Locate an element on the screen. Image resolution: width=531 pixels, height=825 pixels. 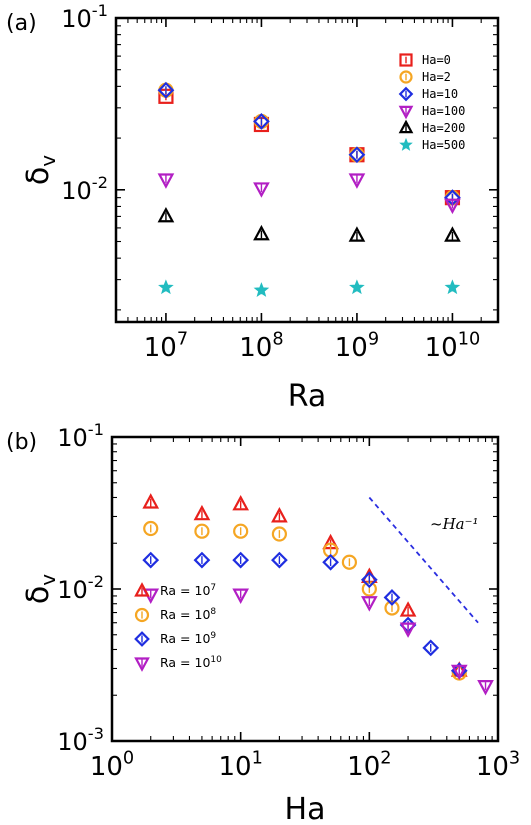
y-tick-label: 10⁻³ is located at coordinates (80, 740).